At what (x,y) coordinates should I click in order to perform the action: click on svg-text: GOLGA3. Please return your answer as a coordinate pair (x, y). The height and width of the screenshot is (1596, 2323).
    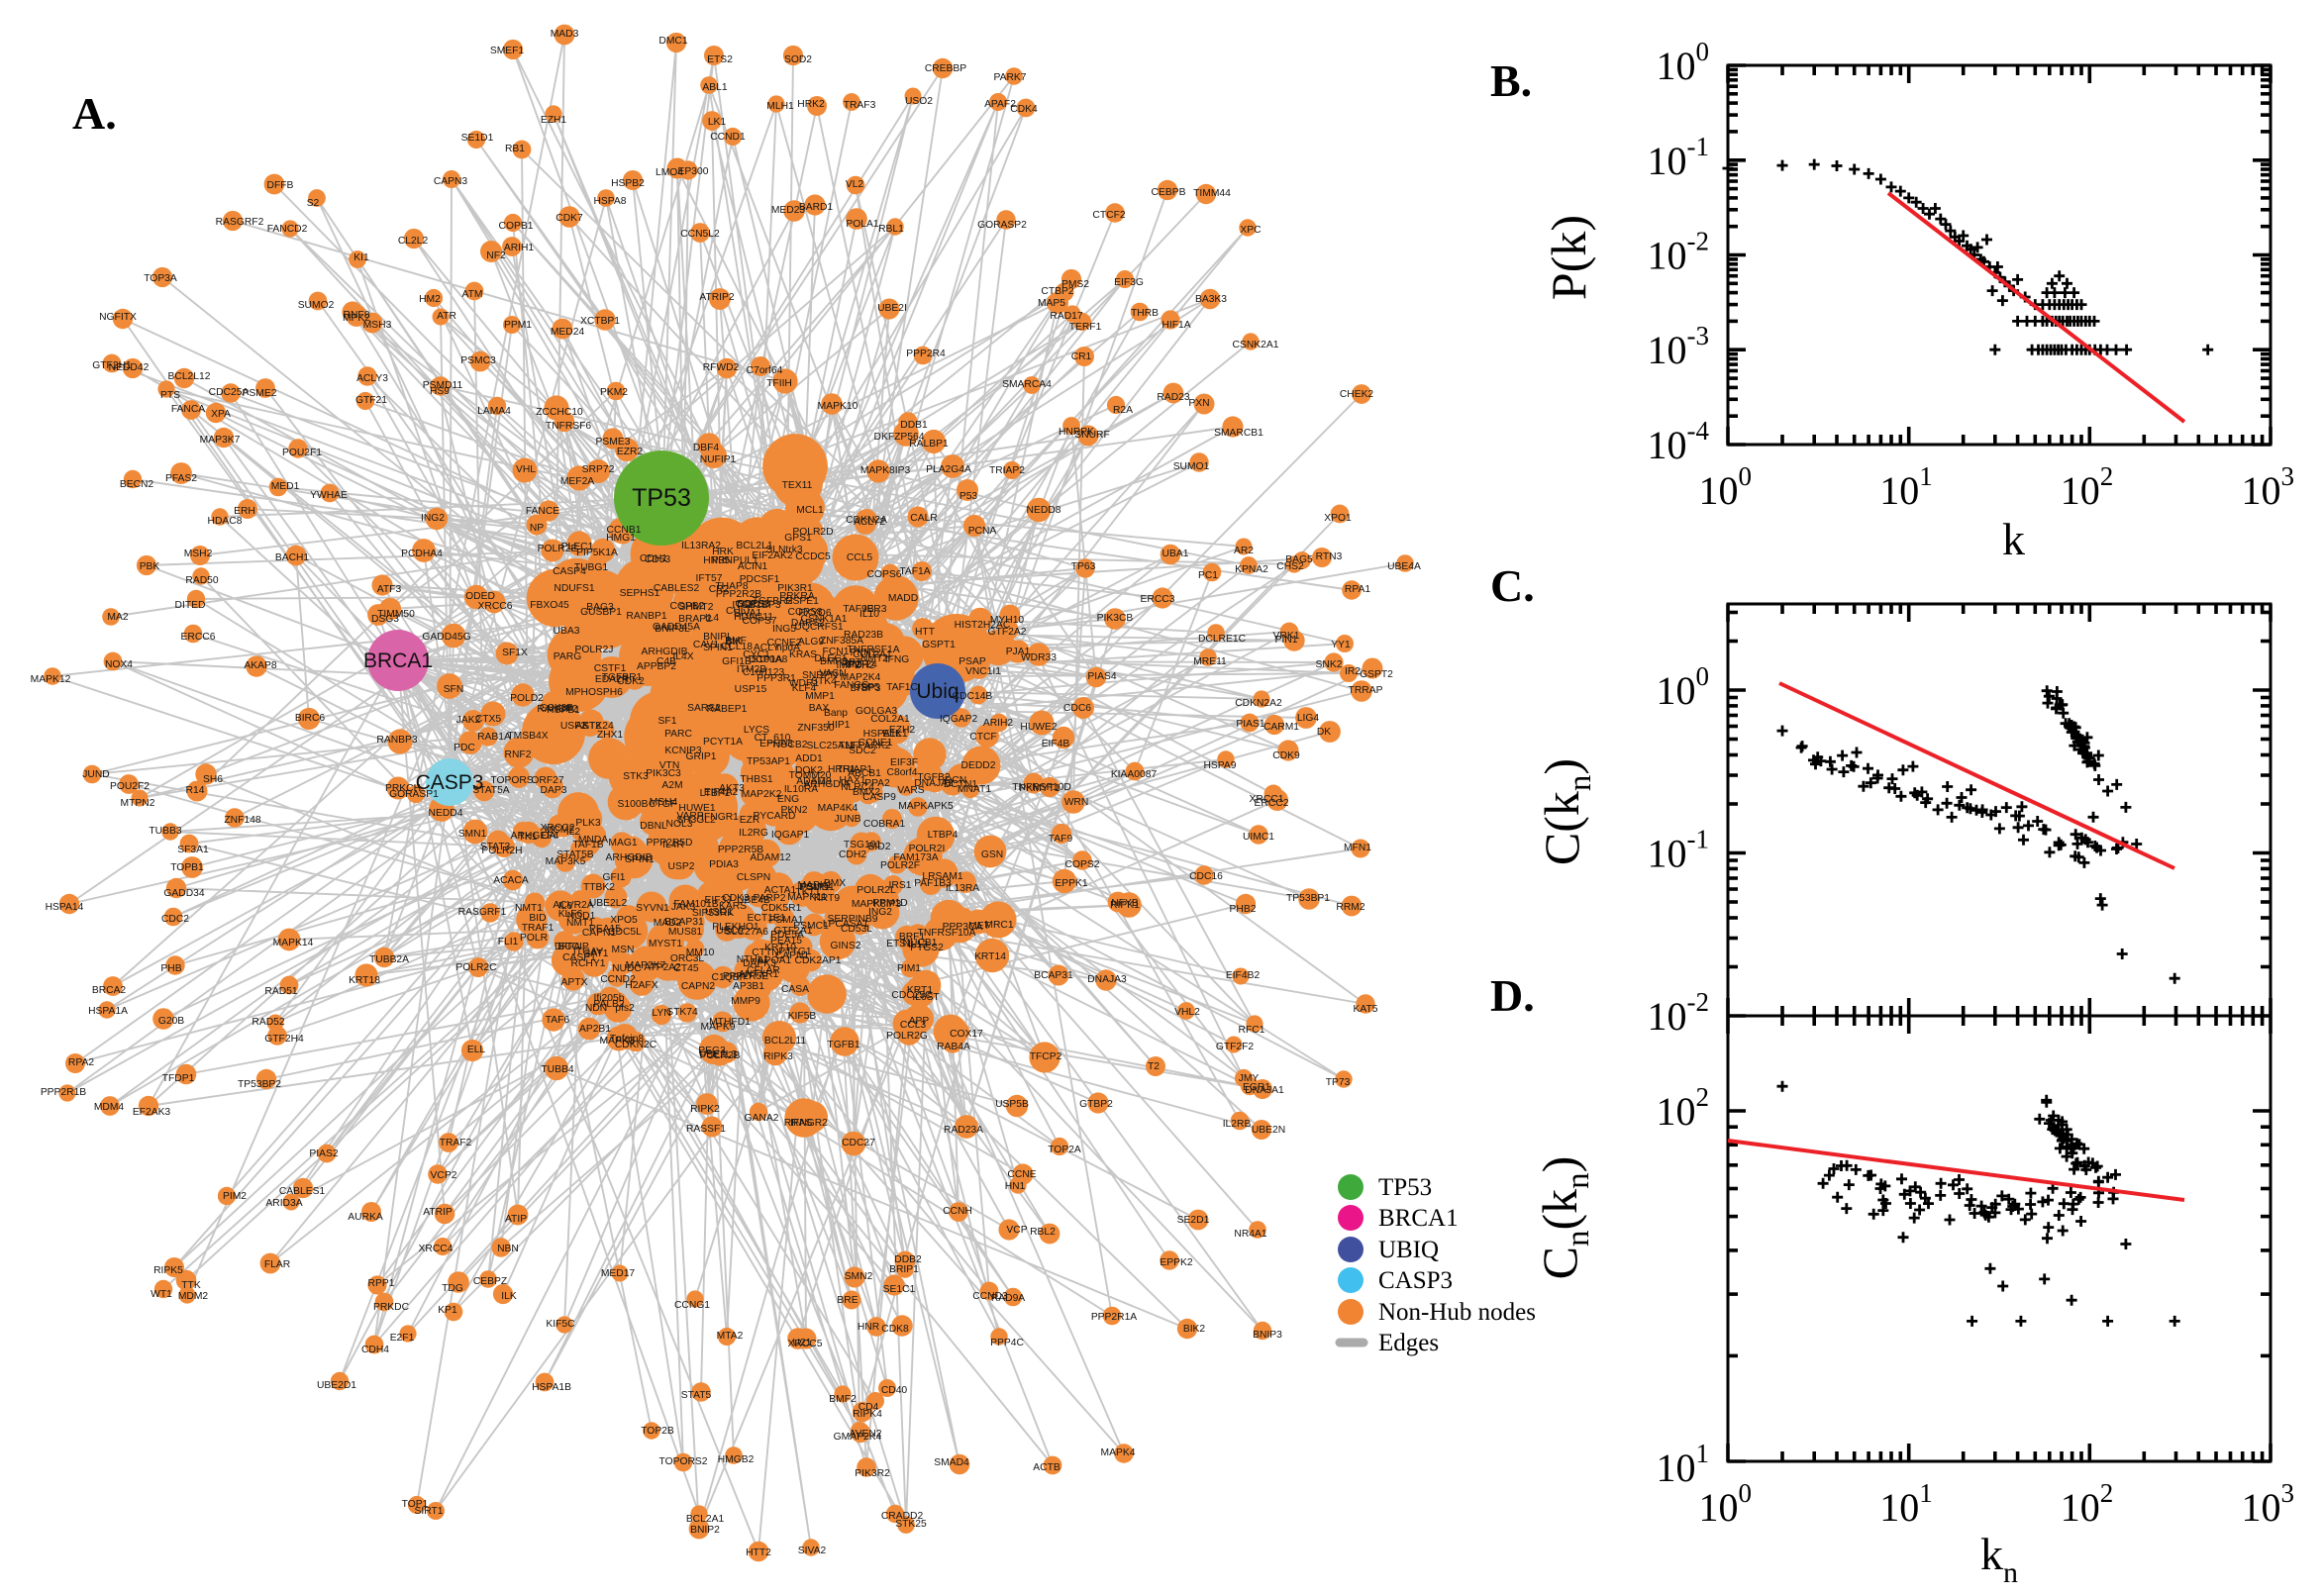
    Looking at the image, I should click on (877, 711).